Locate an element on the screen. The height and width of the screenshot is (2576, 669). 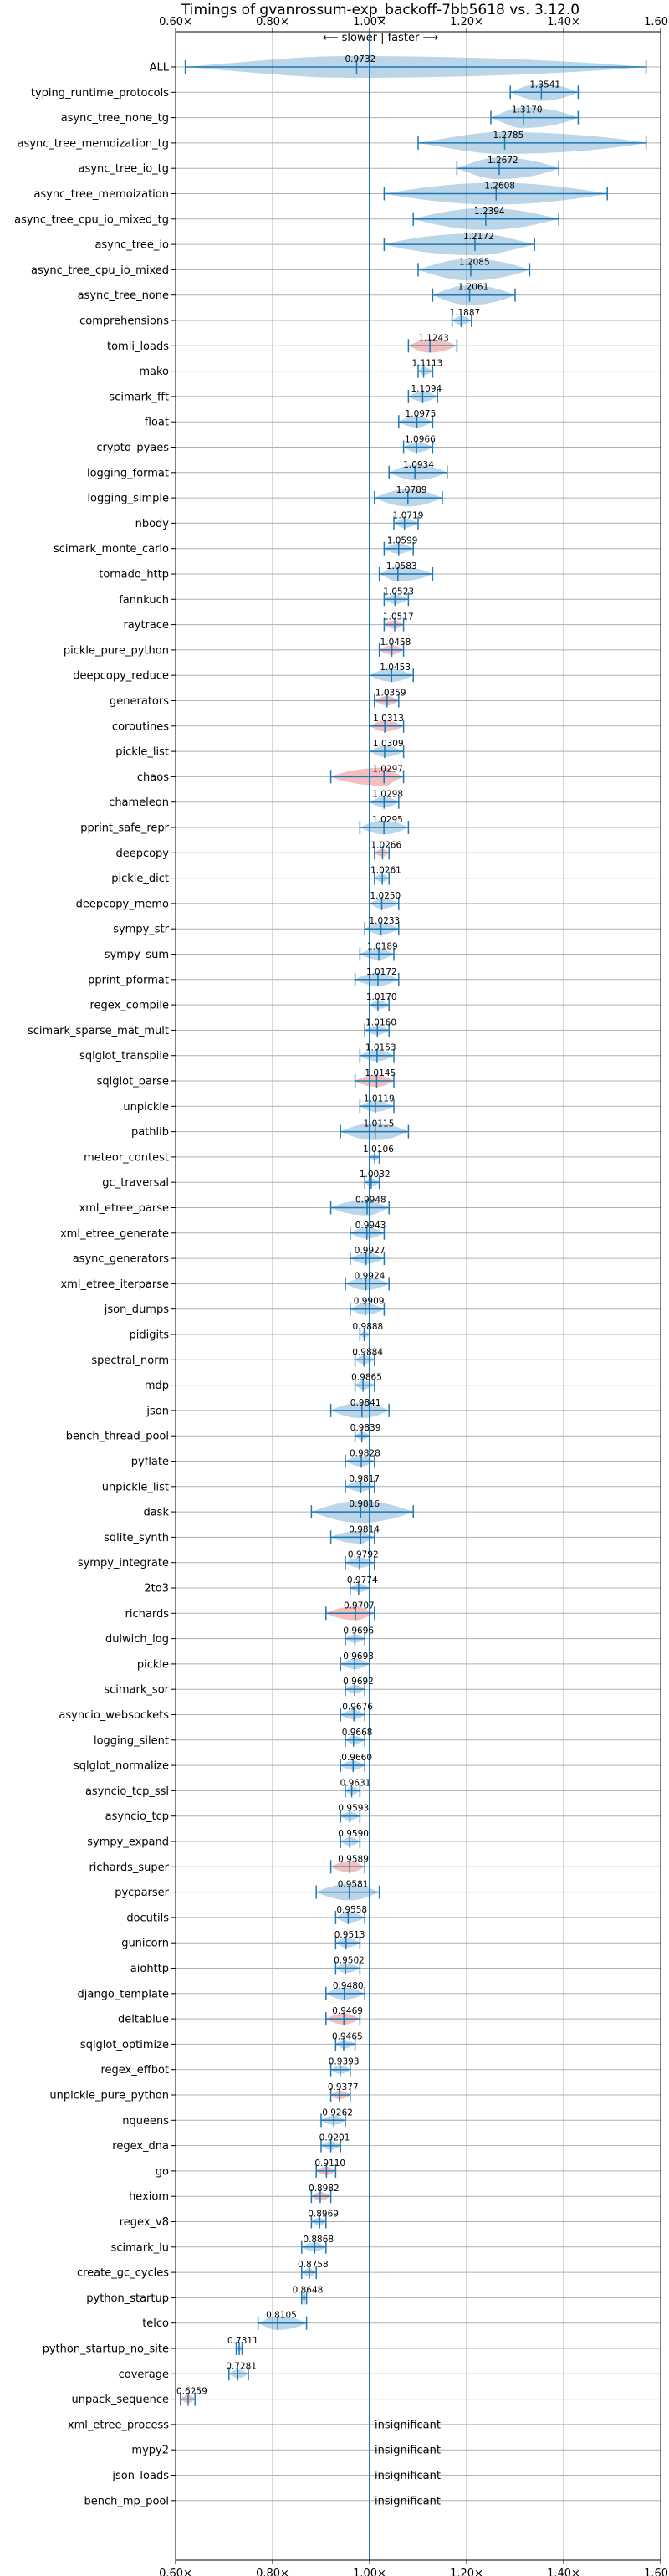
value-label: 0.9817 is located at coordinates (364, 1479).